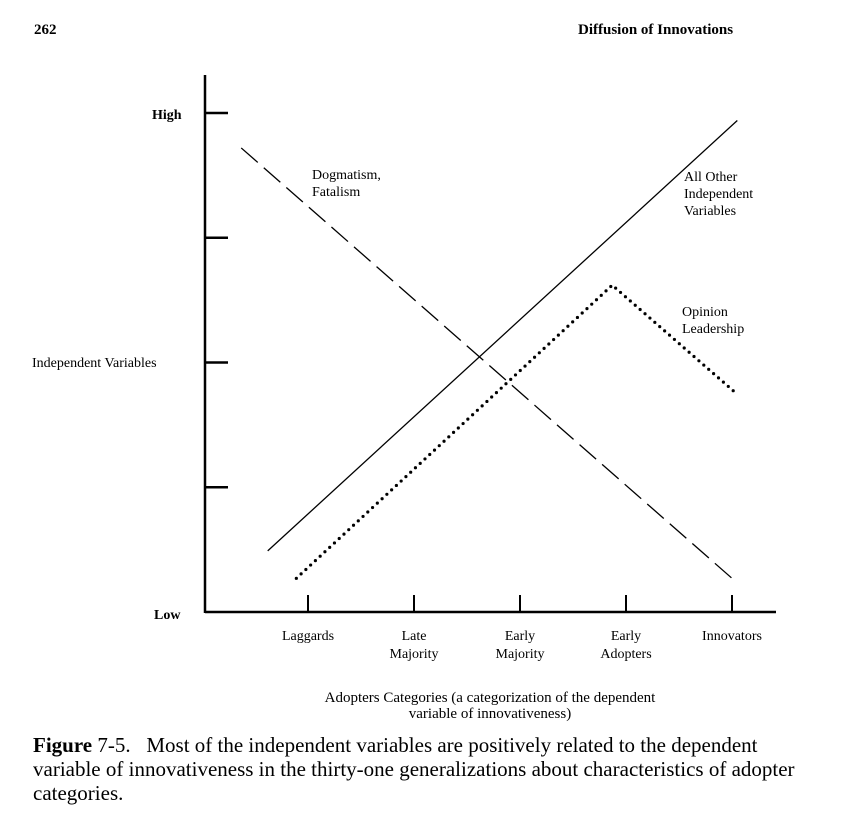 The width and height of the screenshot is (842, 824). Describe the element at coordinates (308, 636) in the screenshot. I see `x-tick-label: Laggards` at that location.